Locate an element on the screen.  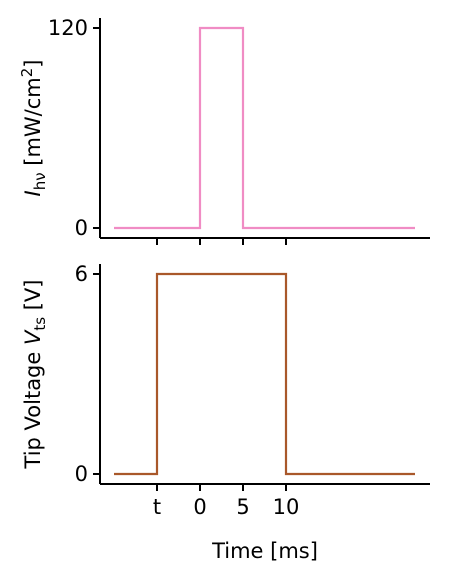
y-tick-label: 6 is located at coordinates (81, 274).